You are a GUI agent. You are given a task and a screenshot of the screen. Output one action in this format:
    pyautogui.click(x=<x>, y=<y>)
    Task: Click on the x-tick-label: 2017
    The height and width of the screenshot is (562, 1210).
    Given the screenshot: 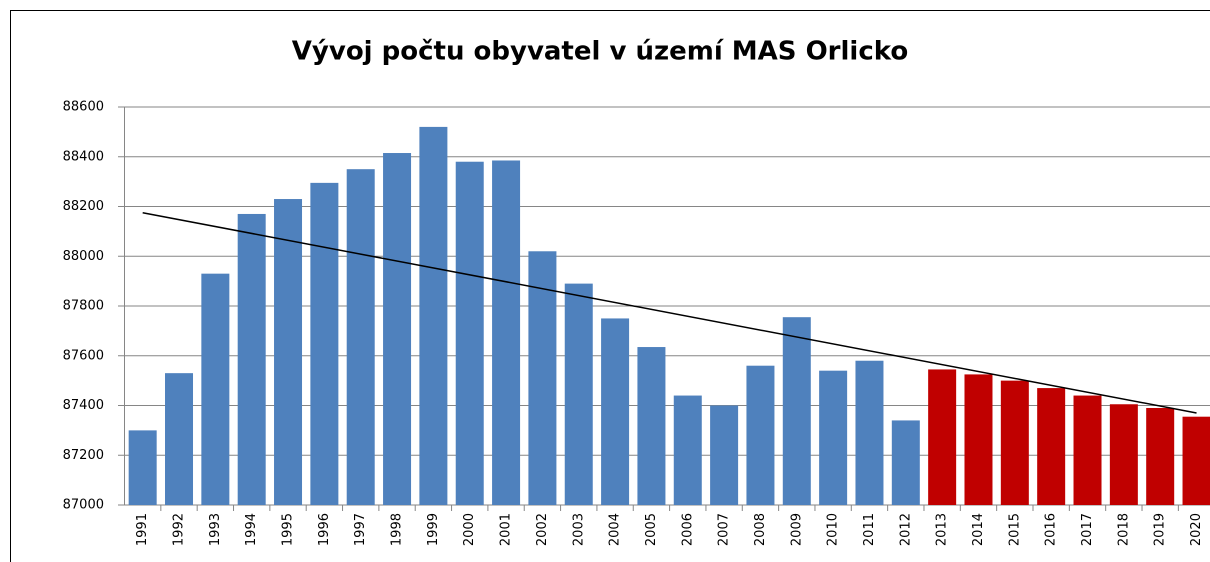 What is the action you would take?
    pyautogui.click(x=1087, y=529)
    